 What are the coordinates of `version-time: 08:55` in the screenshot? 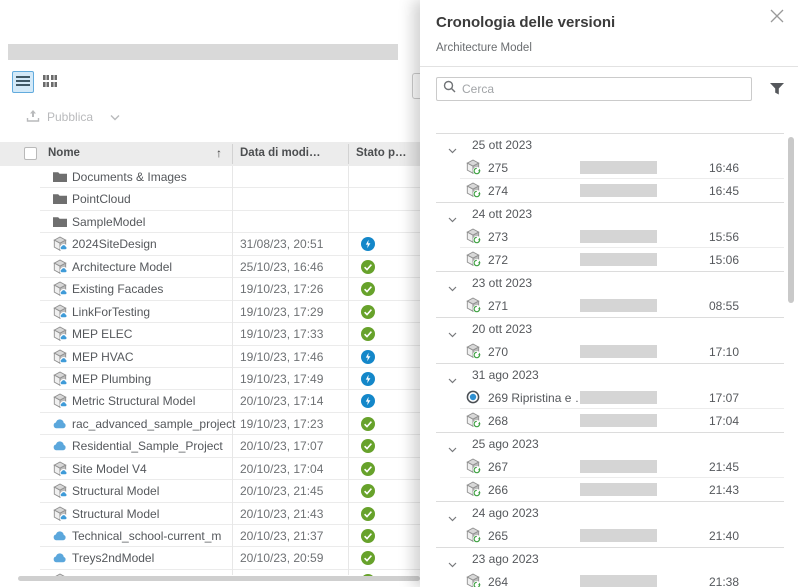 It's located at (724, 306).